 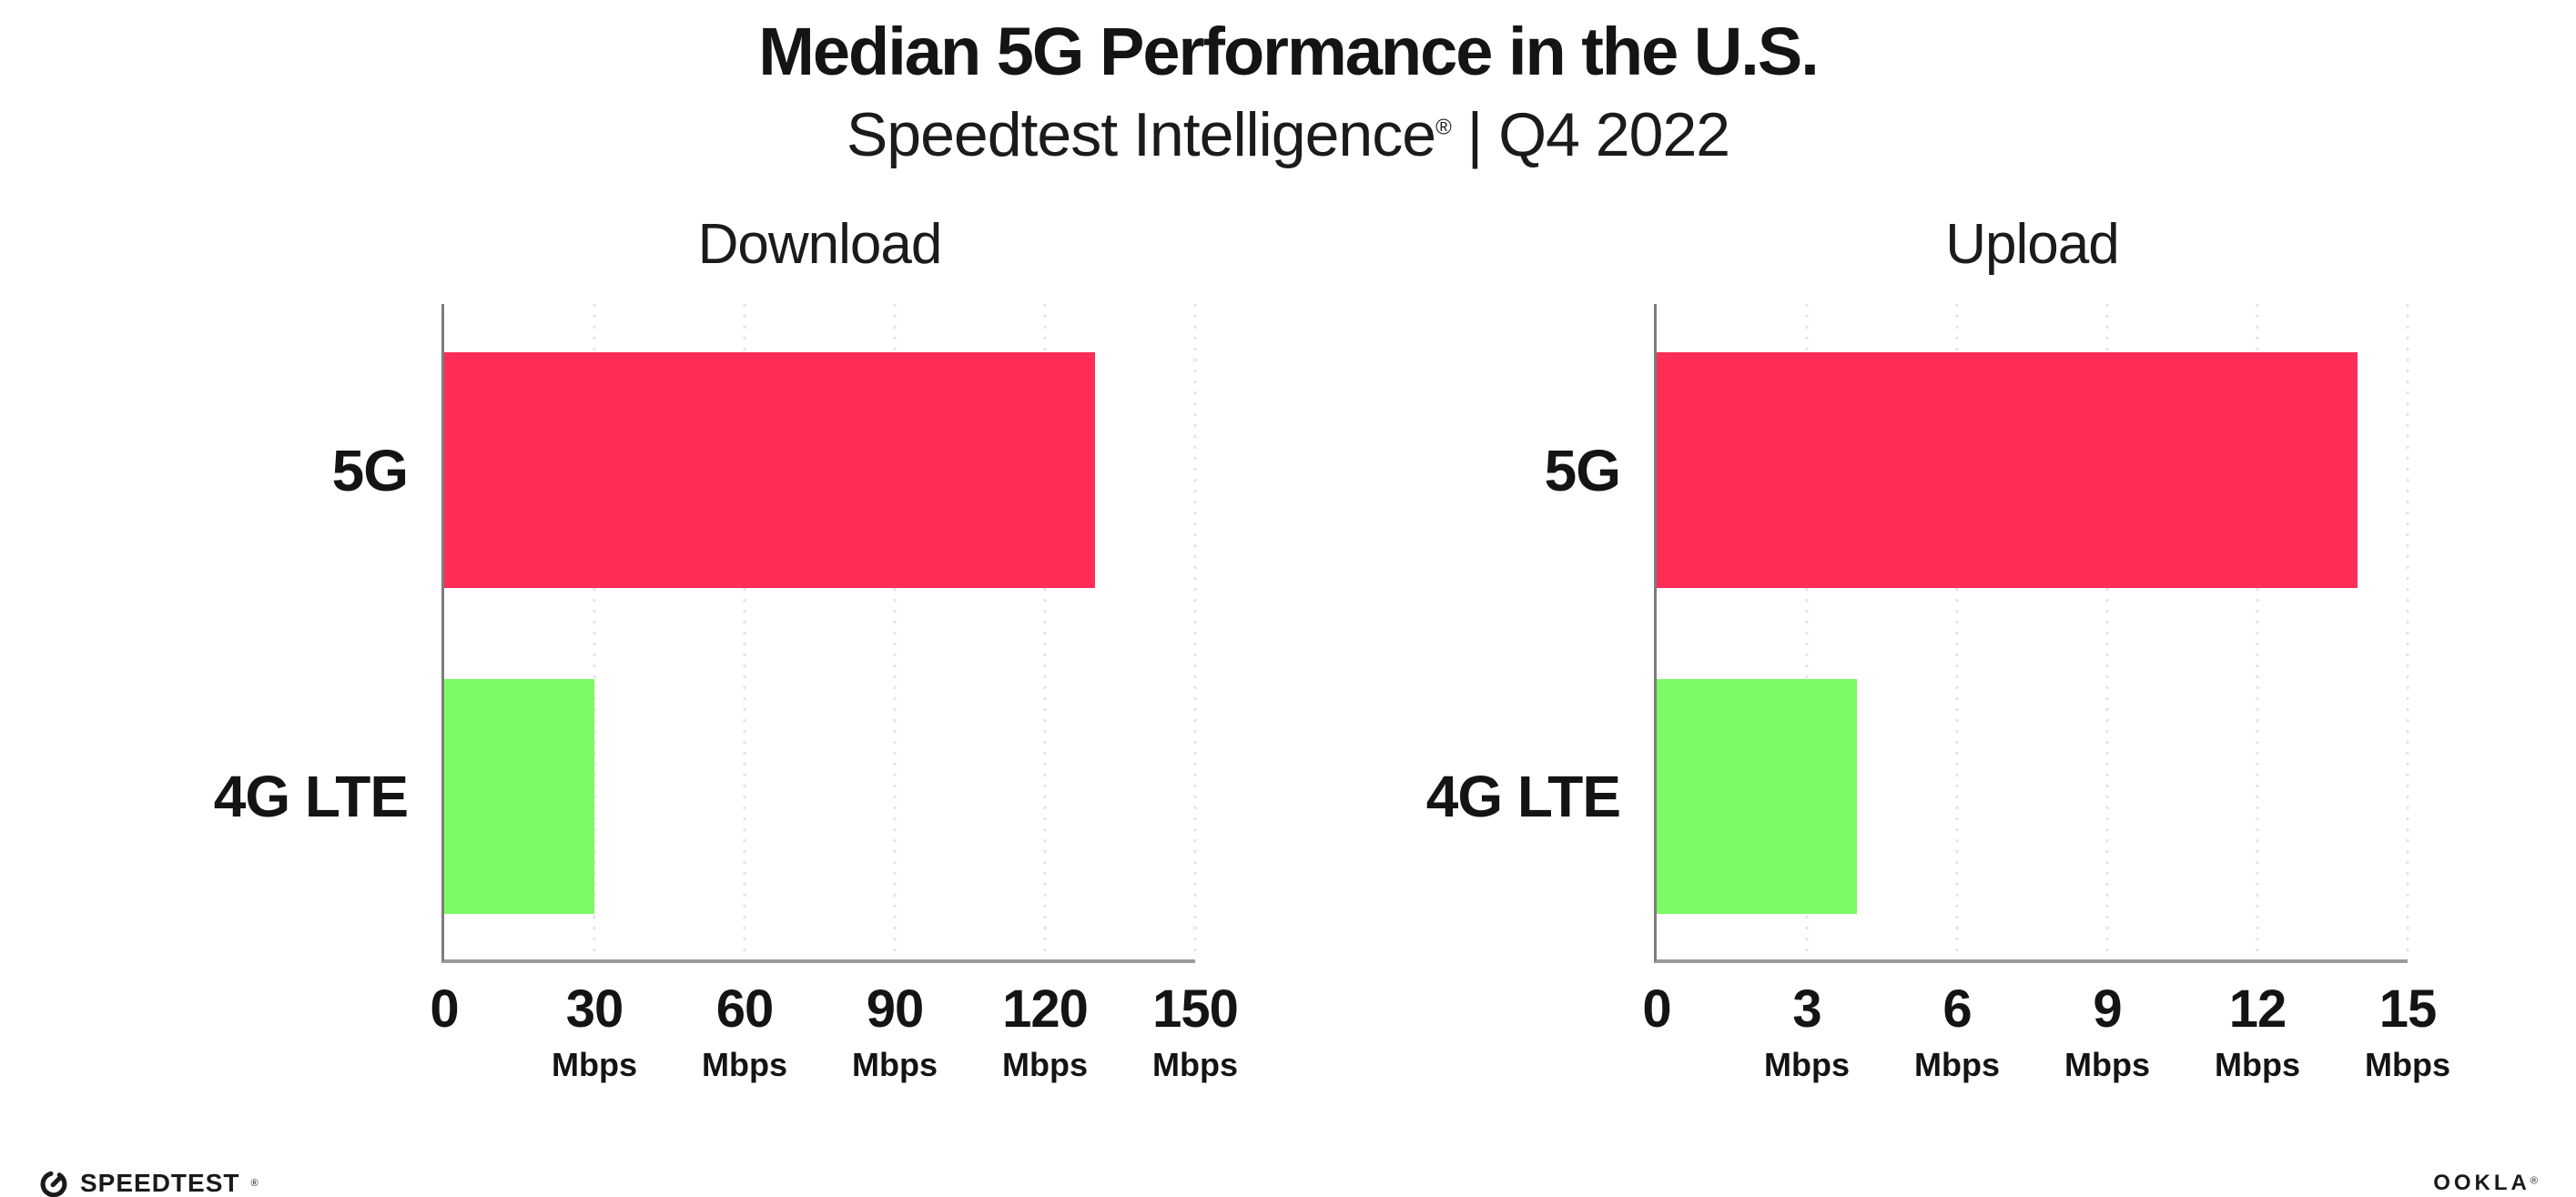 I want to click on x-tick: 6 Mbps, so click(x=1957, y=1032).